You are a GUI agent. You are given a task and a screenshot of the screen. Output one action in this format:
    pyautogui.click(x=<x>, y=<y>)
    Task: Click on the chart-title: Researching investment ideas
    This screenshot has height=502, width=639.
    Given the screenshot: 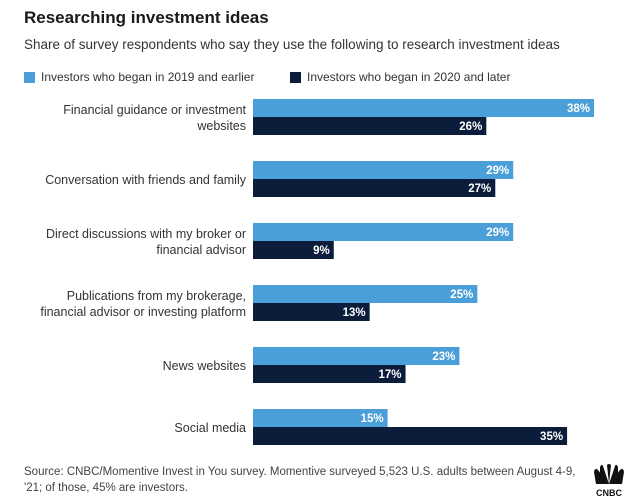 What is the action you would take?
    pyautogui.click(x=146, y=17)
    